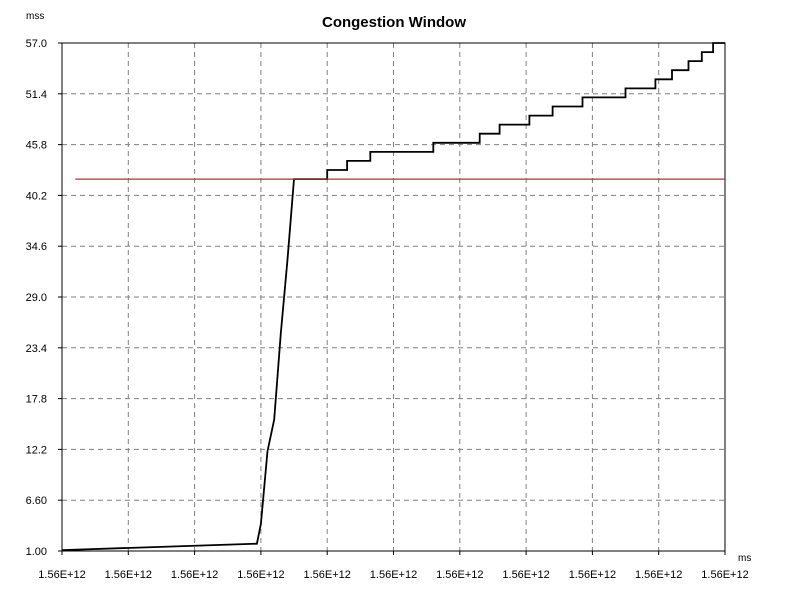  What do you see at coordinates (36, 450) in the screenshot?
I see `y-tick-label: 12.2` at bounding box center [36, 450].